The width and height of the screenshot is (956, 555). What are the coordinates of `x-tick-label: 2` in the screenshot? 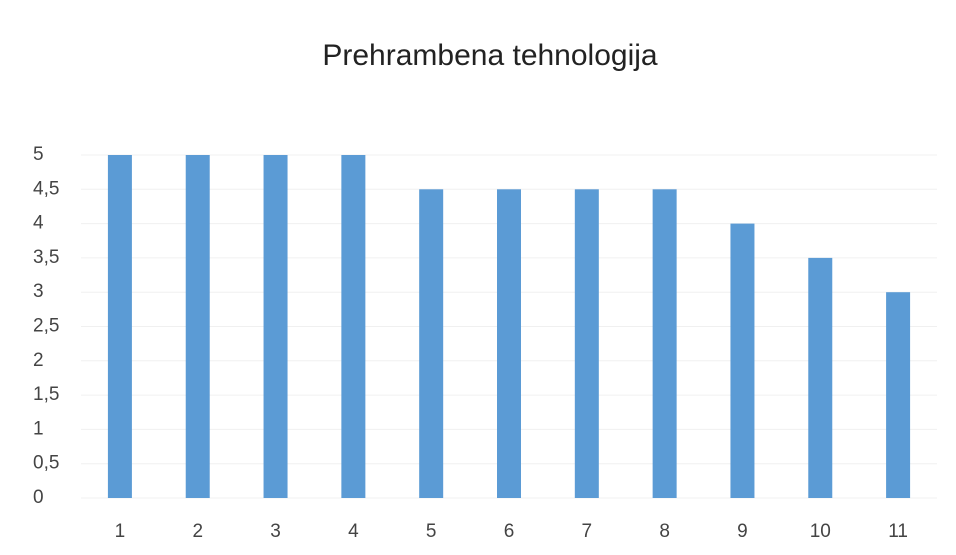 It's located at (197, 531).